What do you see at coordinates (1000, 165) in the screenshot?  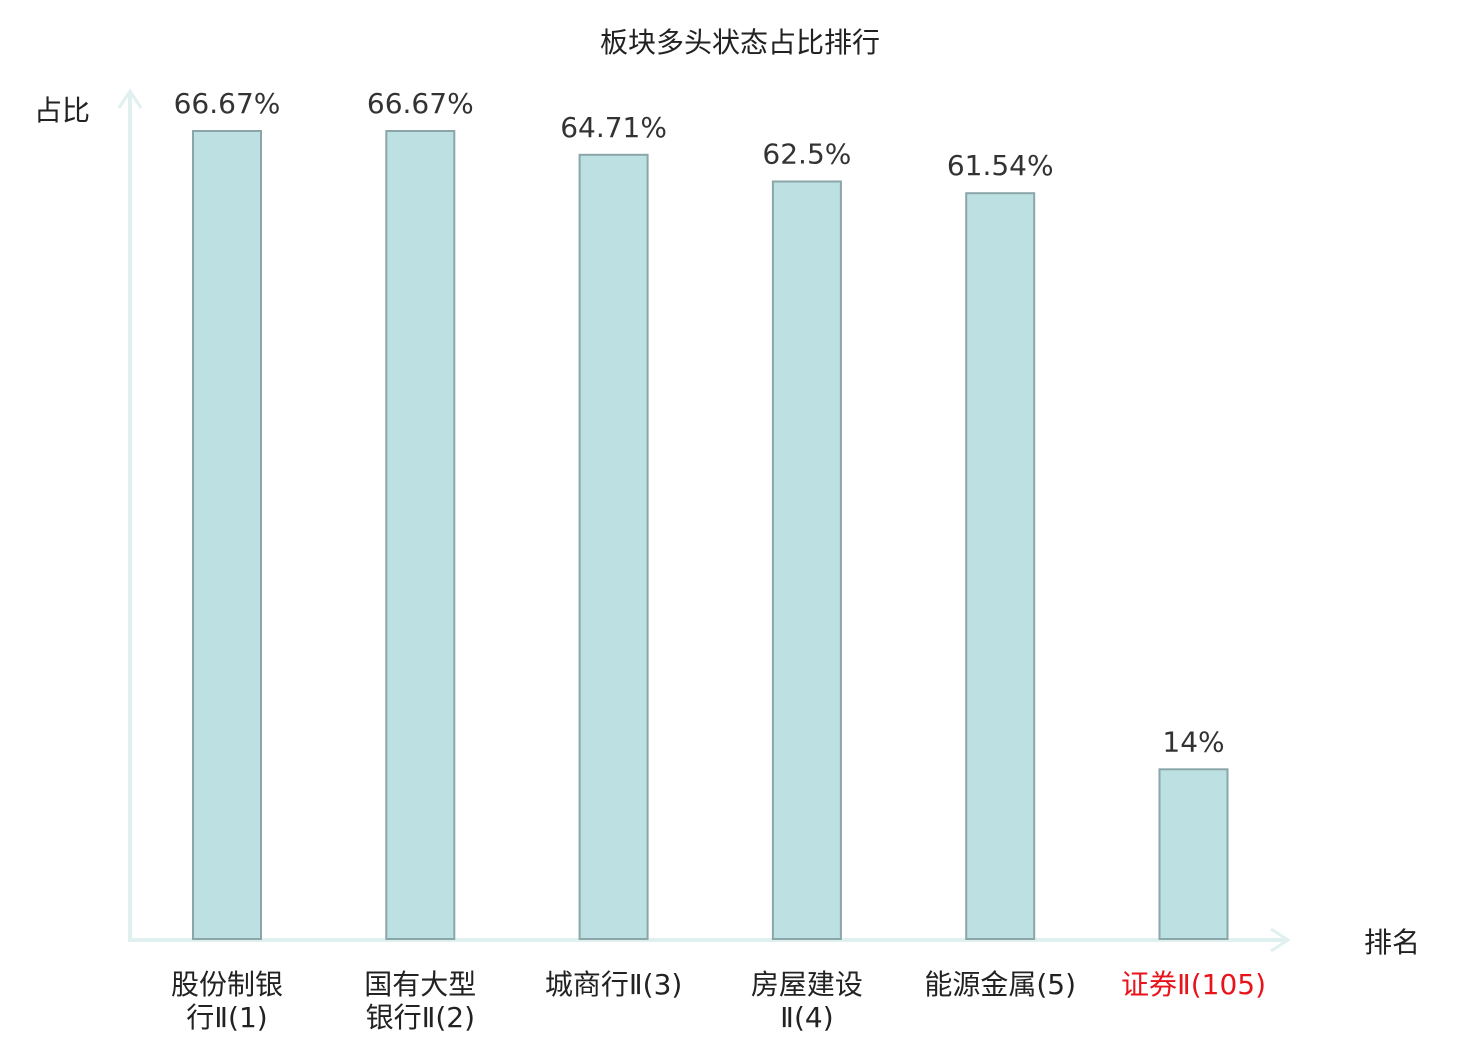 I see `bar-value-label-5: 61.54%` at bounding box center [1000, 165].